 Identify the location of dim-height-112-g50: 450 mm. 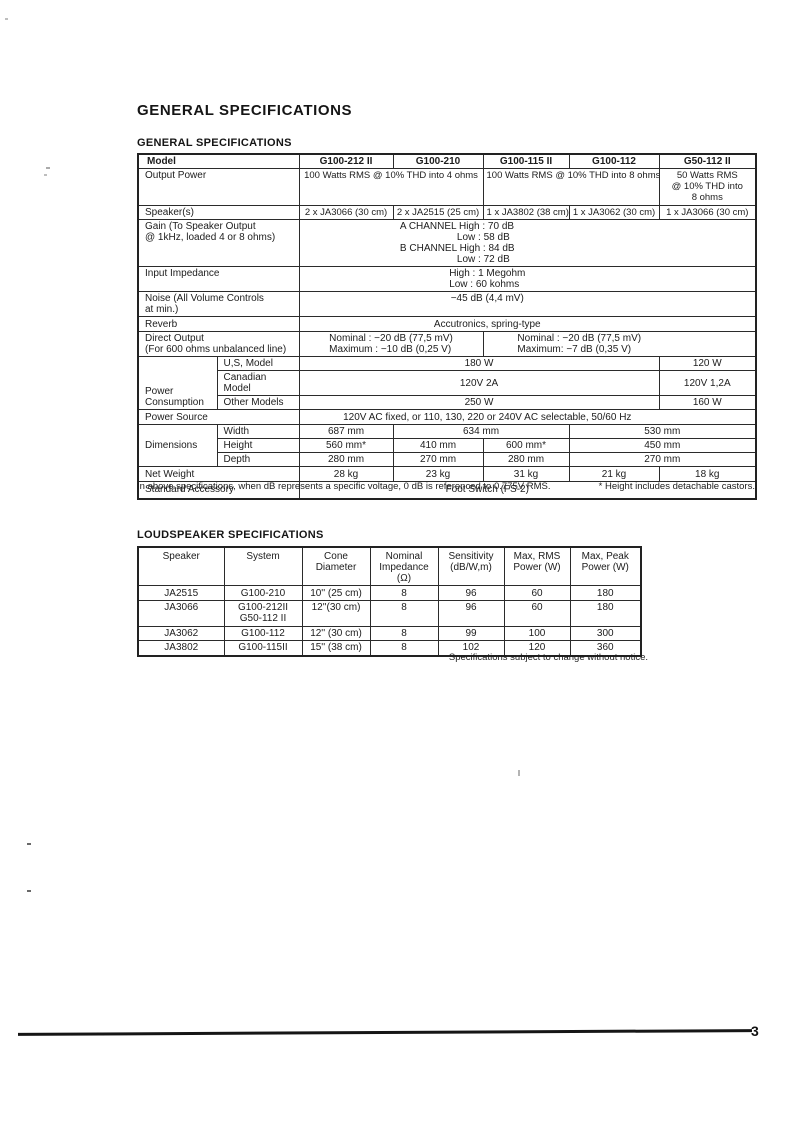
(662, 445).